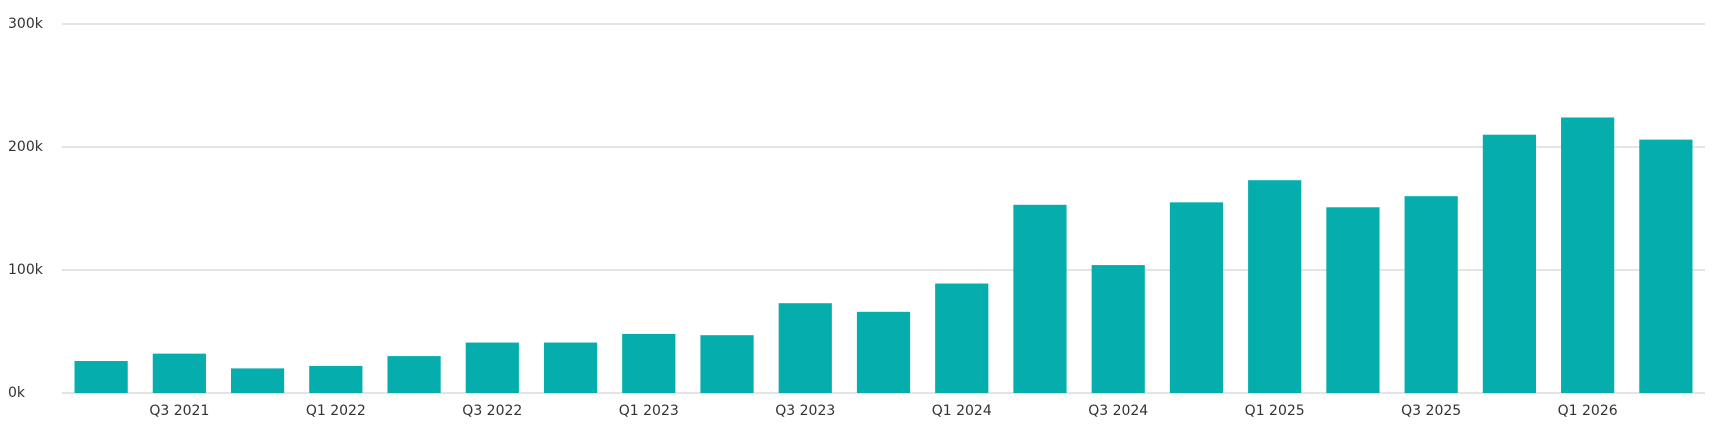 The width and height of the screenshot is (1717, 428). Describe the element at coordinates (336, 411) in the screenshot. I see `x-tick-label: Q1 2022` at that location.